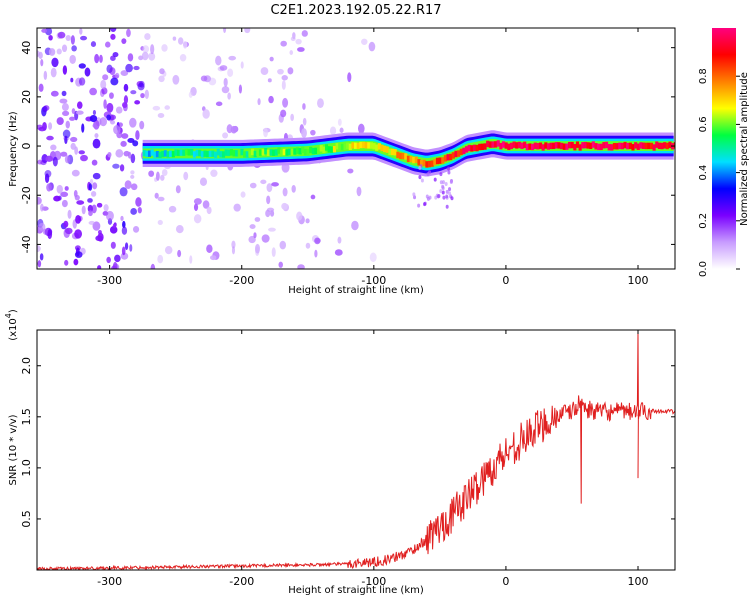  Describe the element at coordinates (13, 149) in the screenshot. I see `spectrogram-y-label: Frequency (Hz)` at that location.